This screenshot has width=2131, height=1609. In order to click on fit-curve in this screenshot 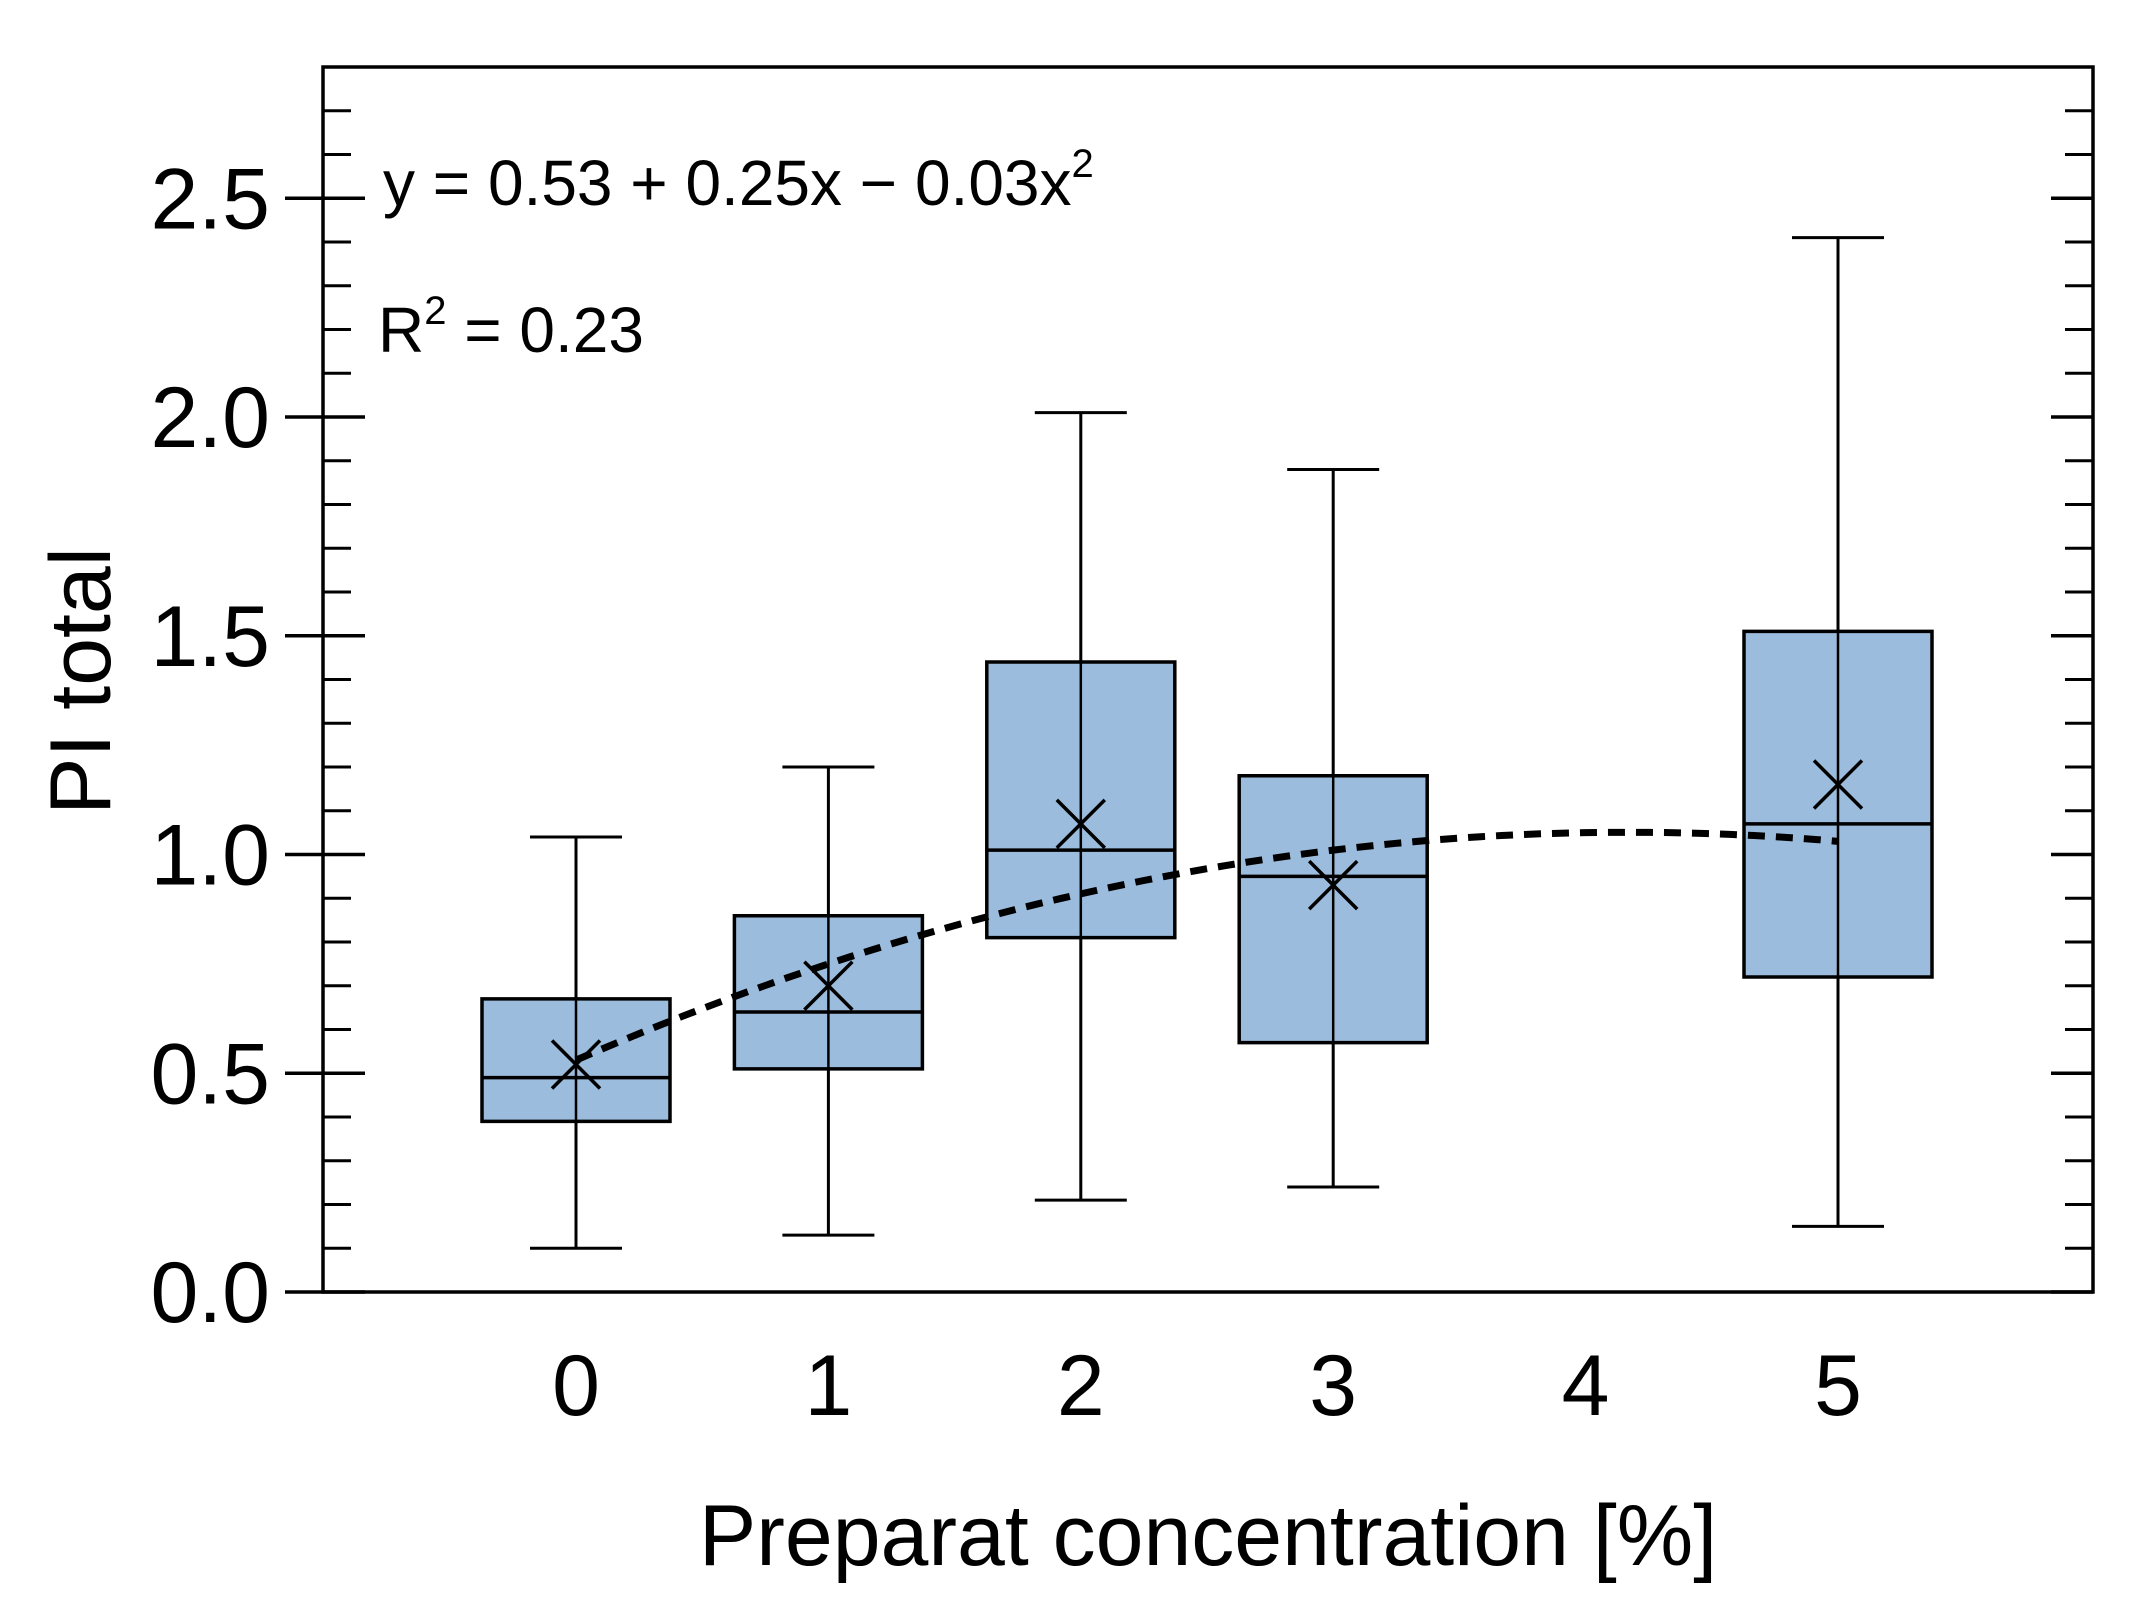, I will do `click(1206, 946)`.